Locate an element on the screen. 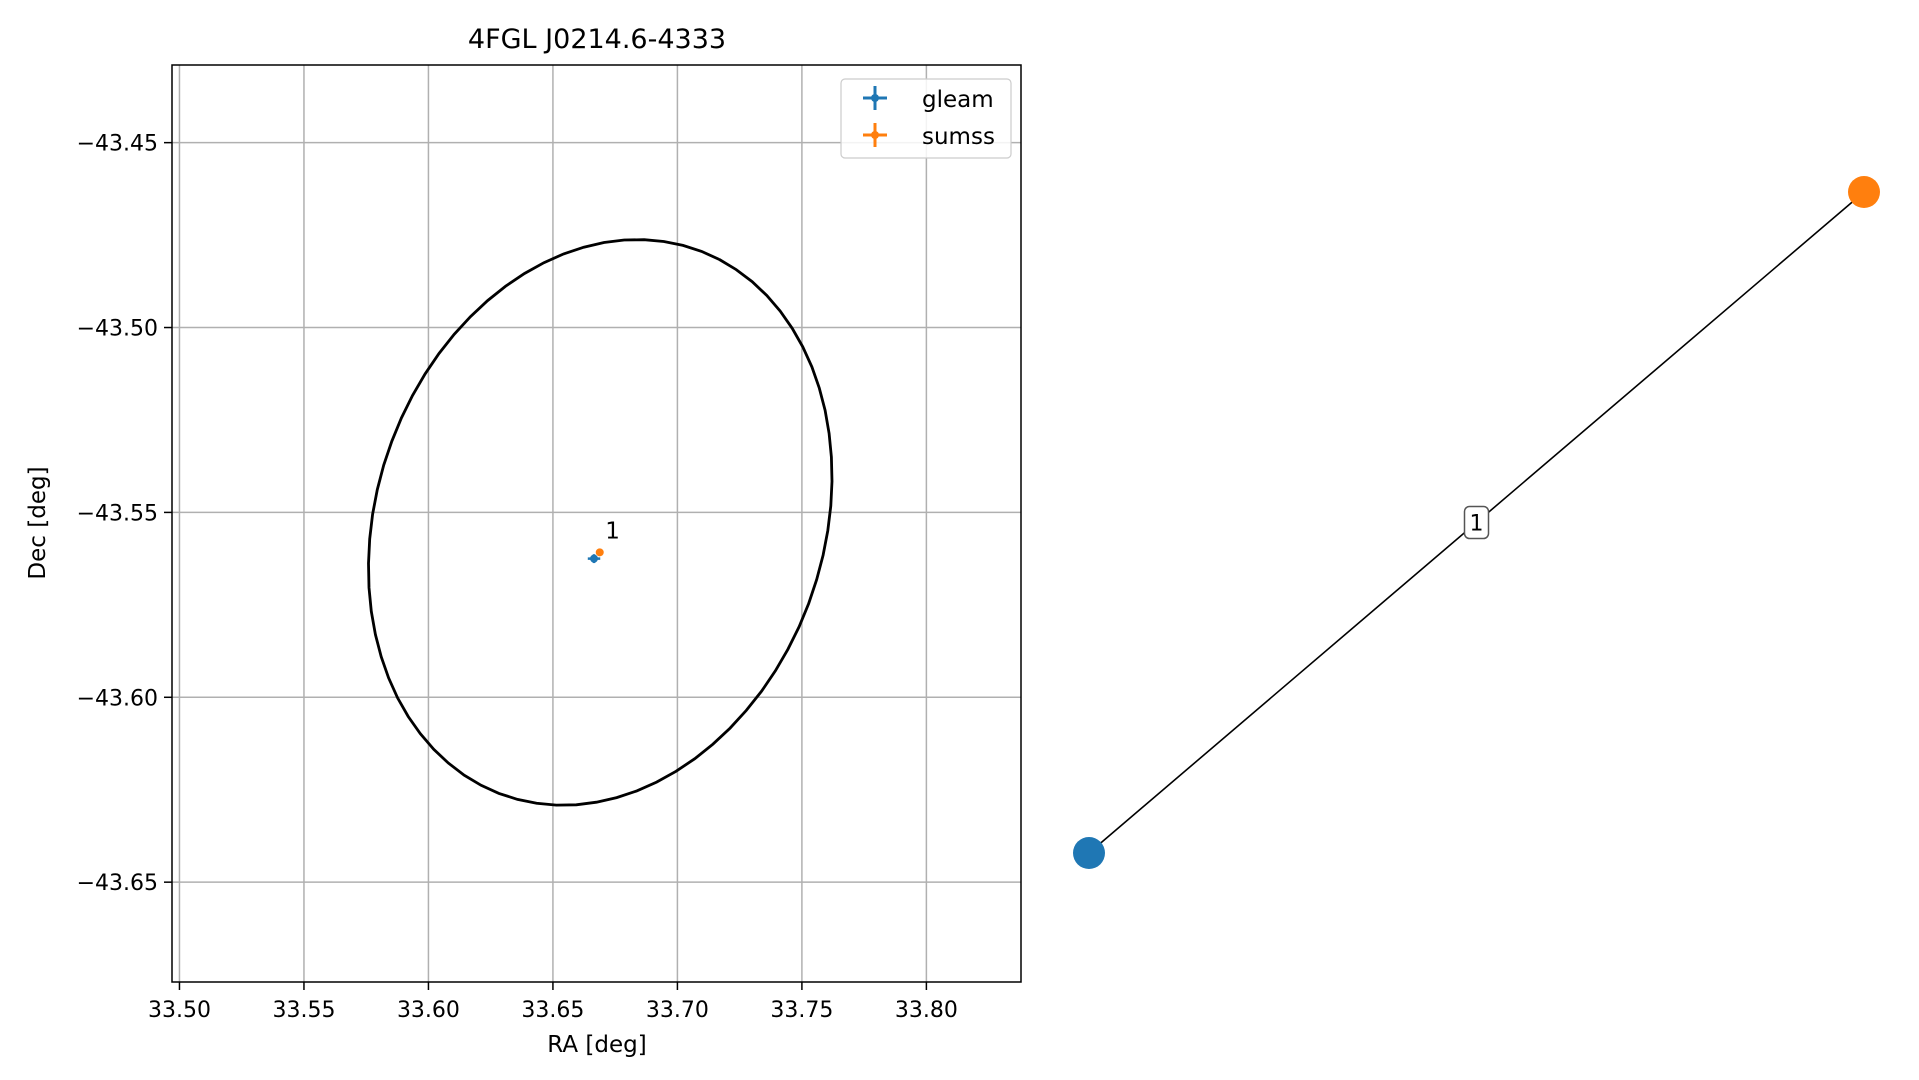 Image resolution: width=1919 pixels, height=1080 pixels. annotations: 1 is located at coordinates (612, 531).